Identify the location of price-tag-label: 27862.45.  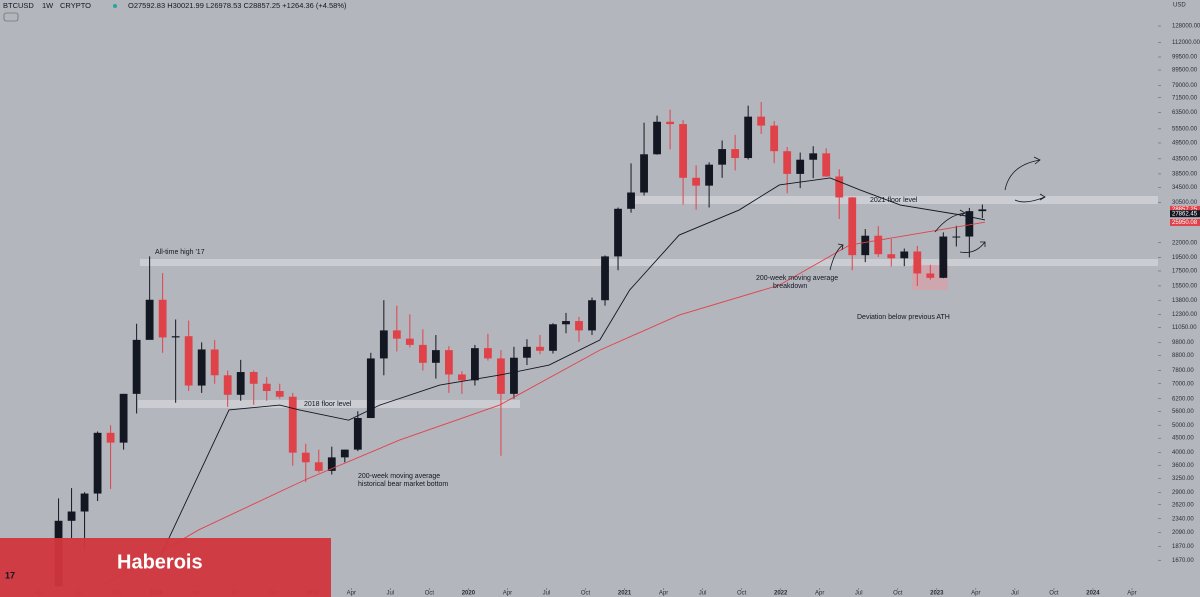
(1185, 214).